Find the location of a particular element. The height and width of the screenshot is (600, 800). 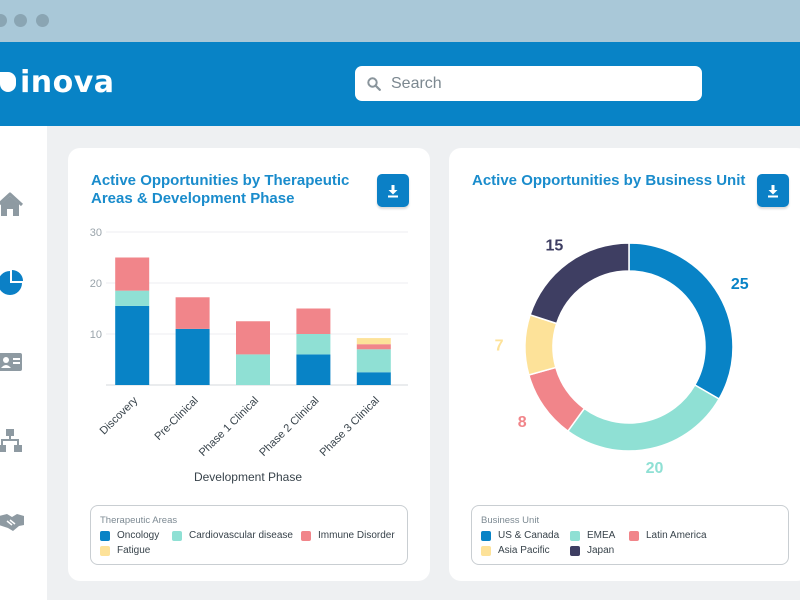

app-logo: inova is located at coordinates (57, 82).